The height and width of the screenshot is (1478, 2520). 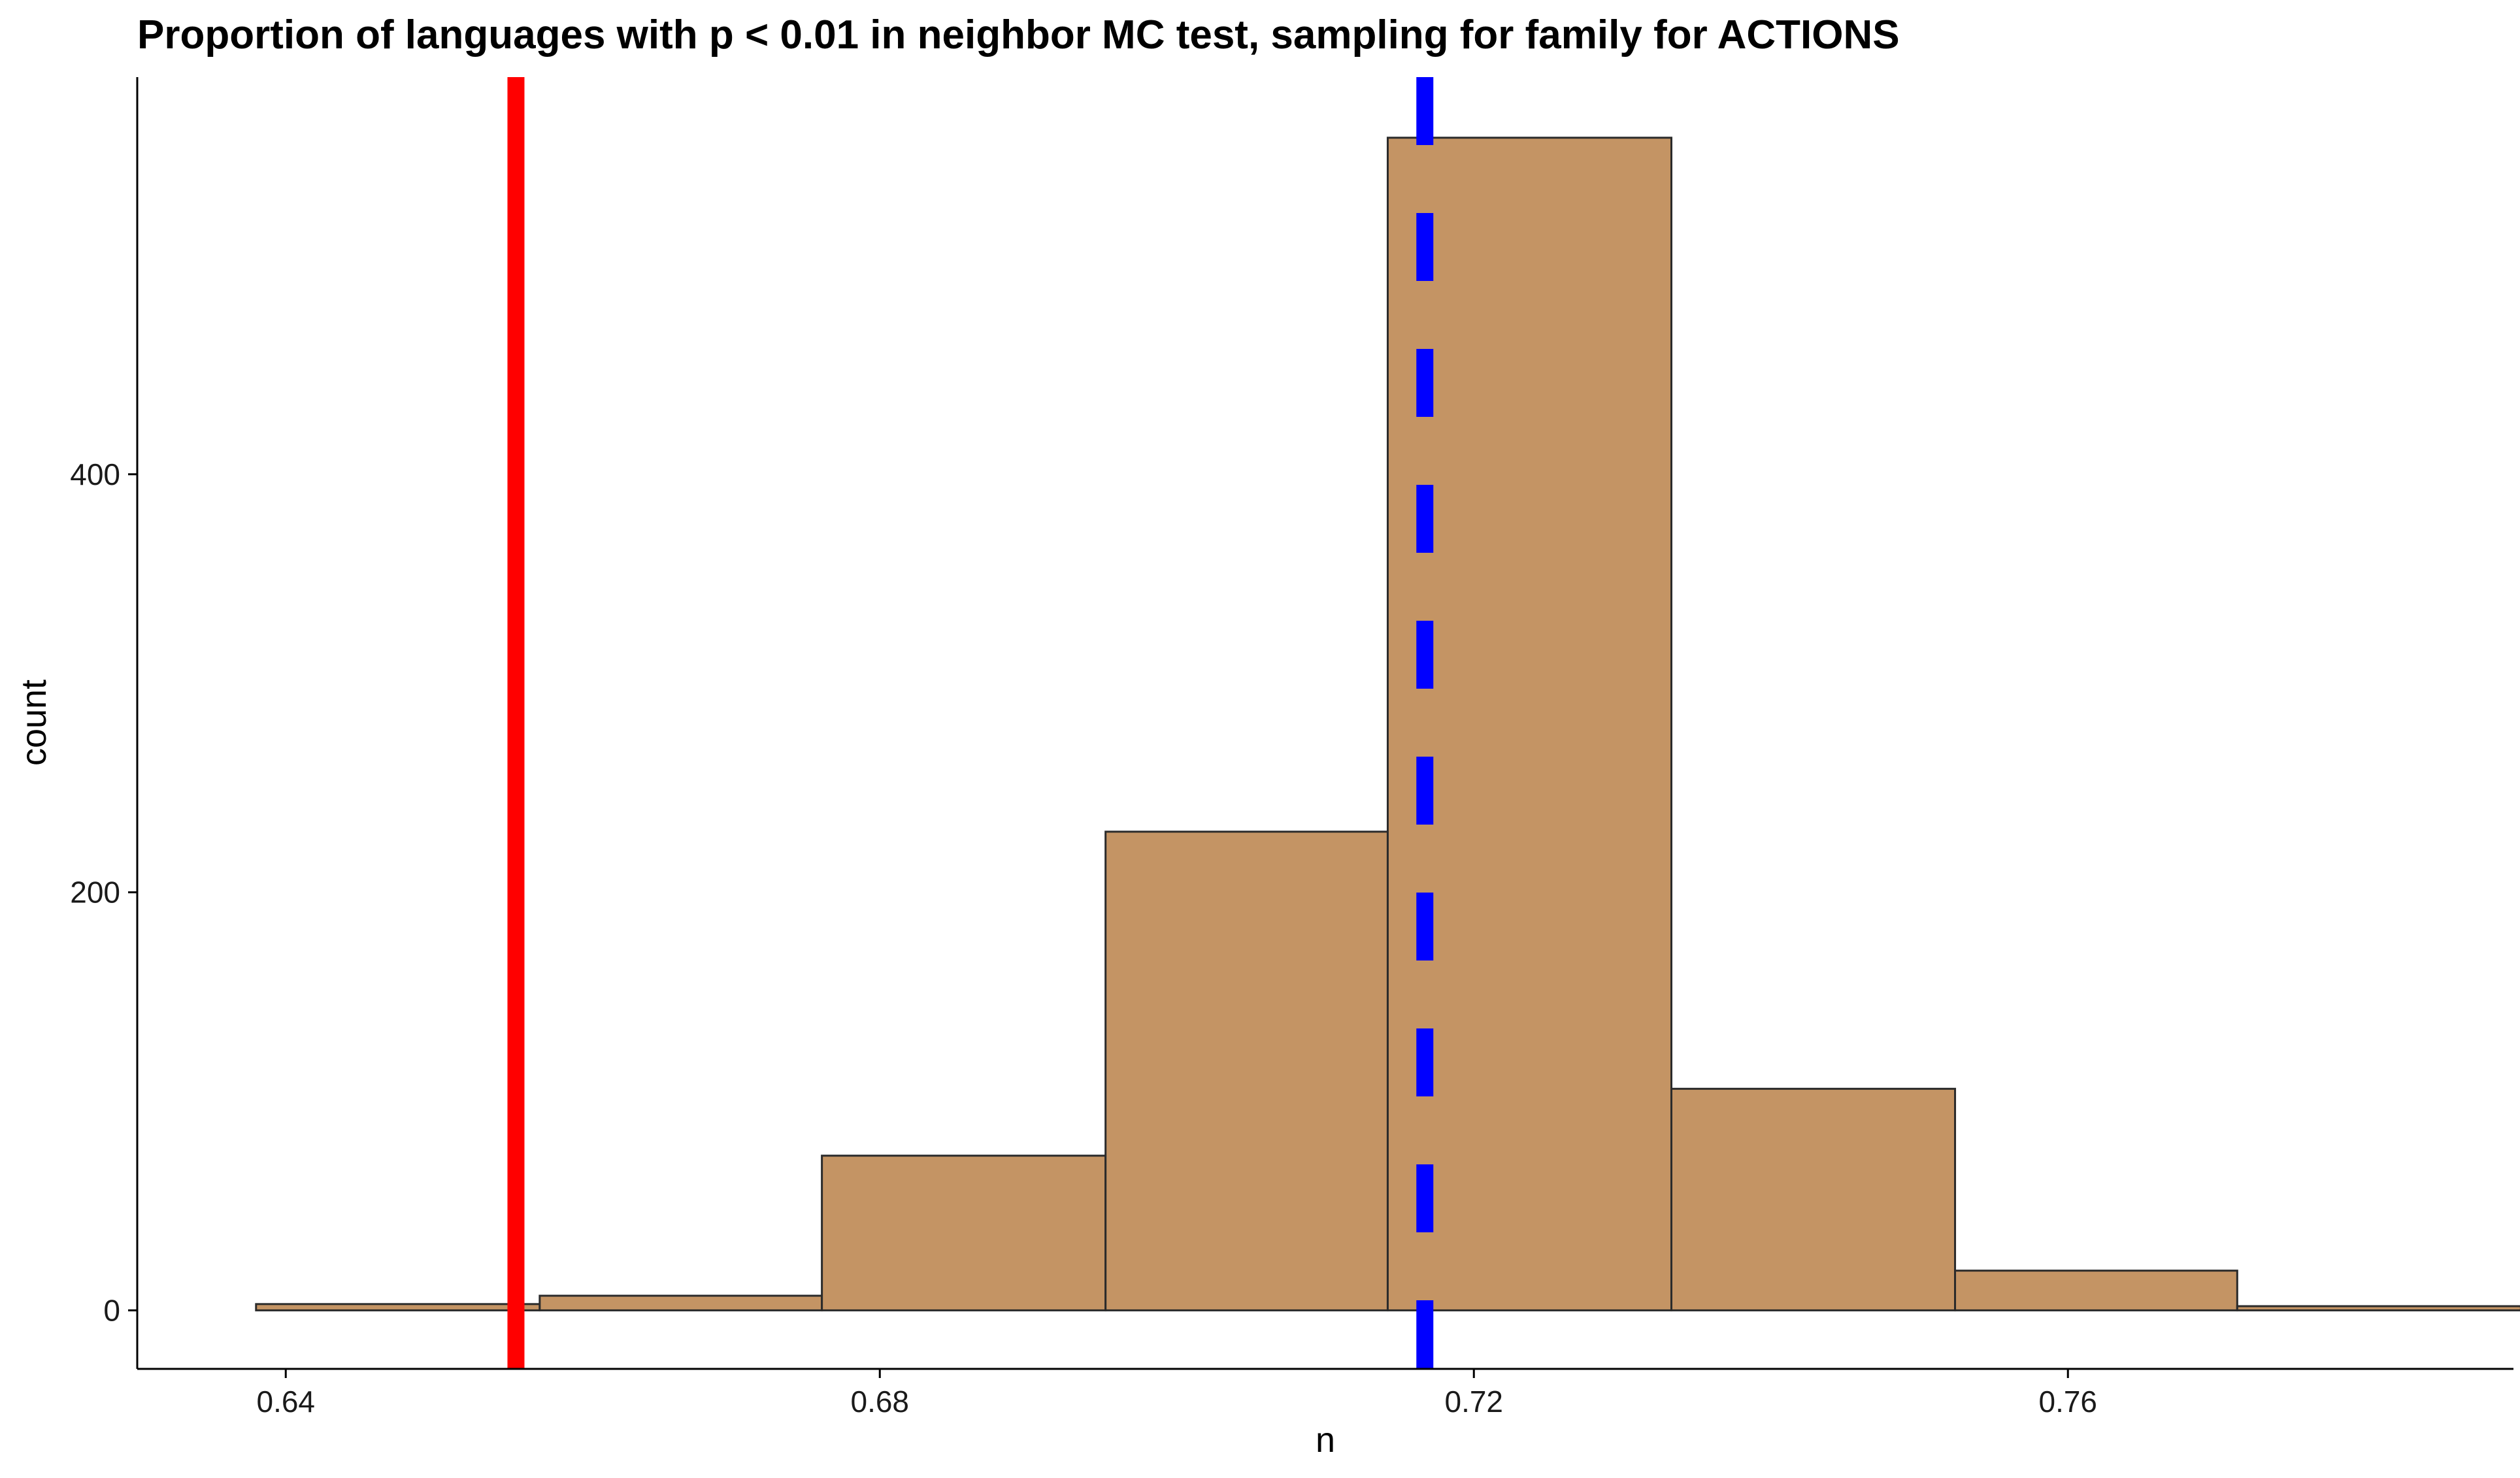 I want to click on x-tick-label: 0.68, so click(x=879, y=1402).